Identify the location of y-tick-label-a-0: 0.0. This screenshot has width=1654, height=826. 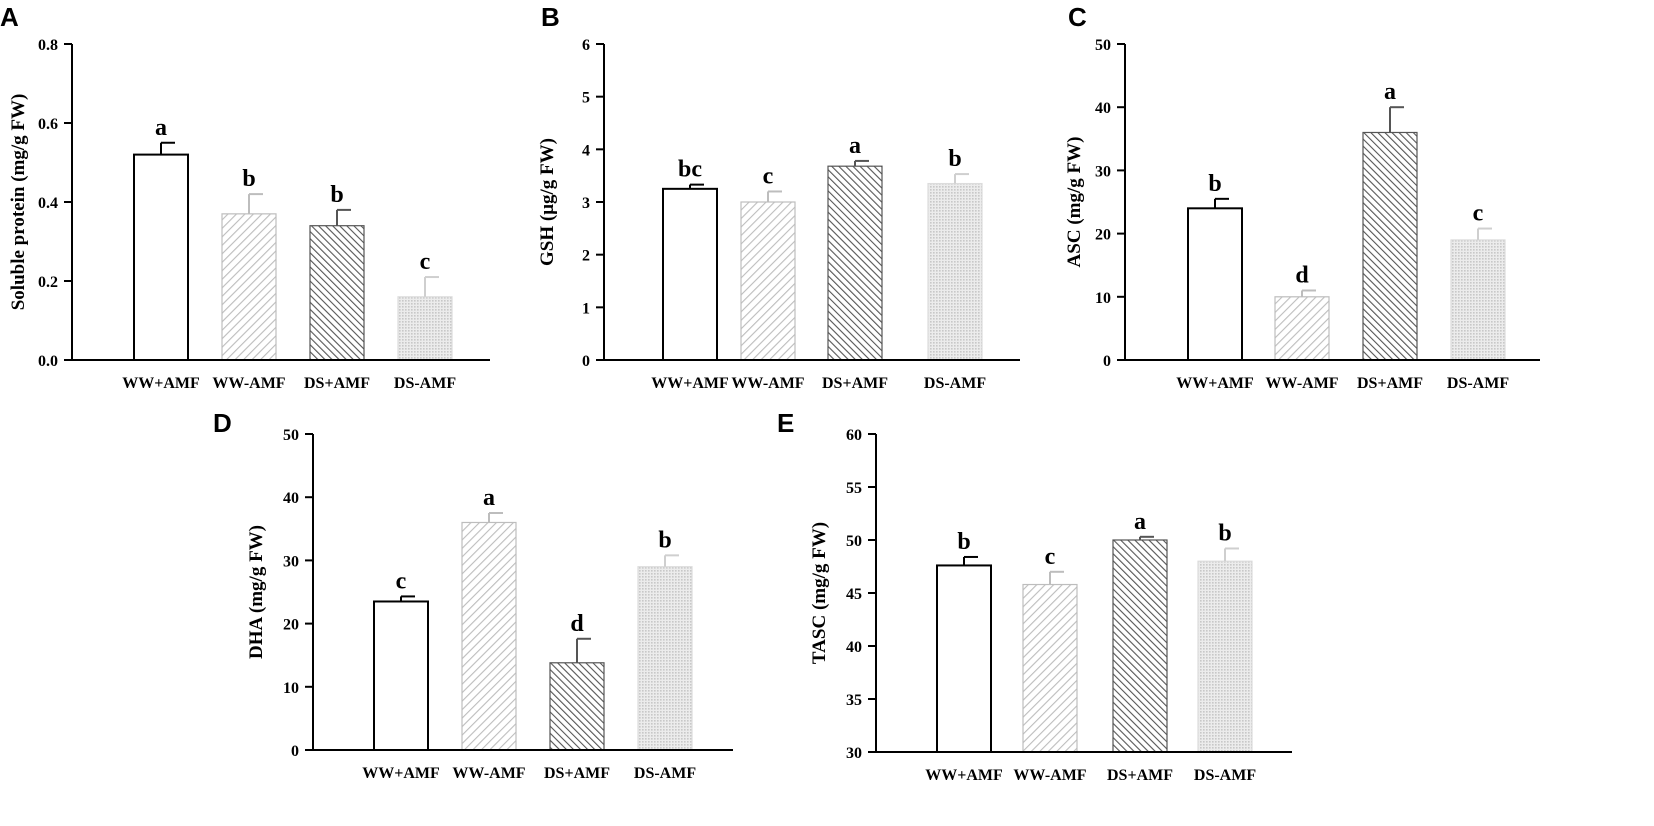
(48, 361).